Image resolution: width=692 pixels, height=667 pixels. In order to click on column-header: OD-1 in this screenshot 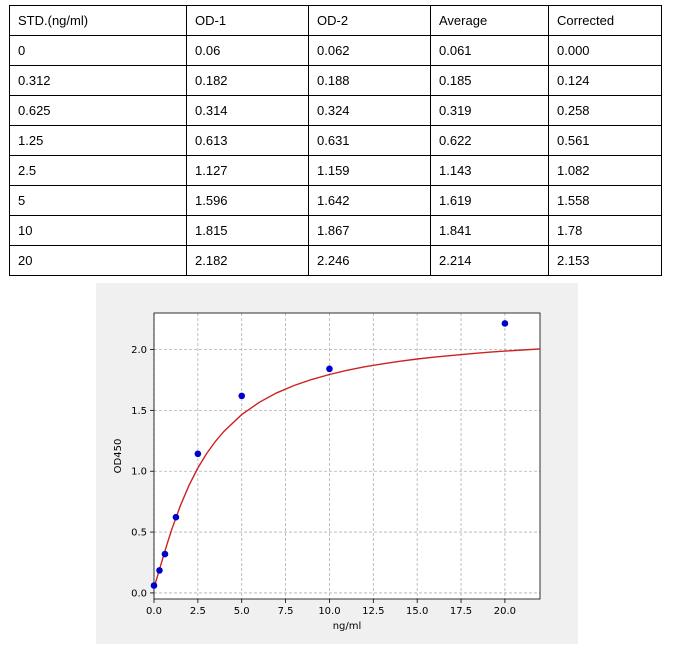, I will do `click(247, 20)`.